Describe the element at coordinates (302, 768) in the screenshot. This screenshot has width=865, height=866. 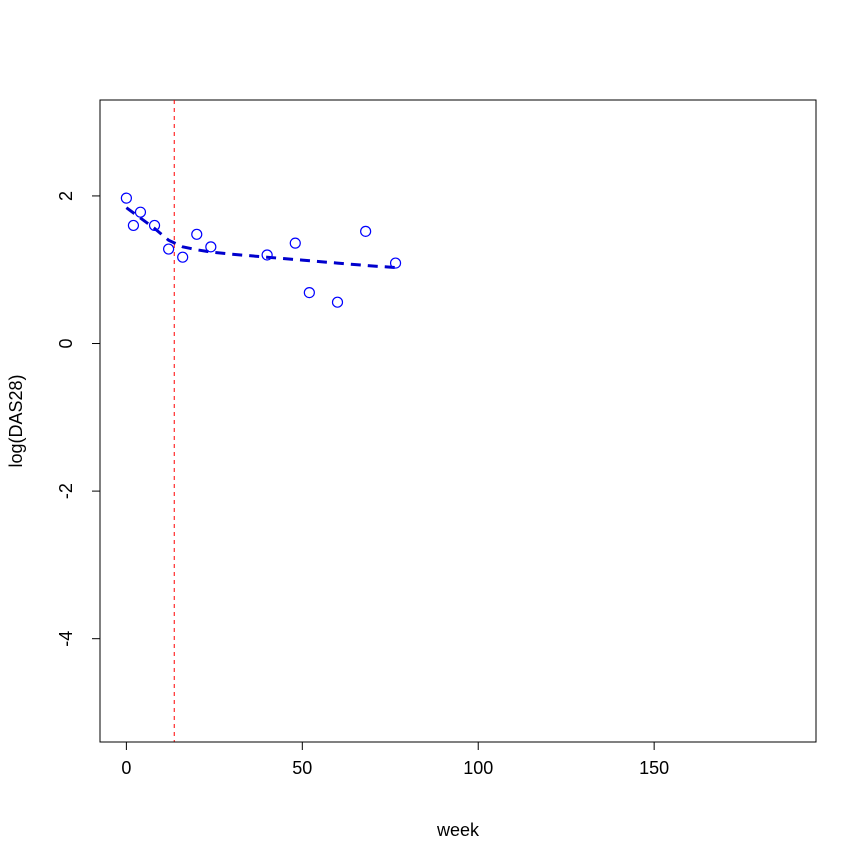
I see `x-tick-label: 50` at that location.